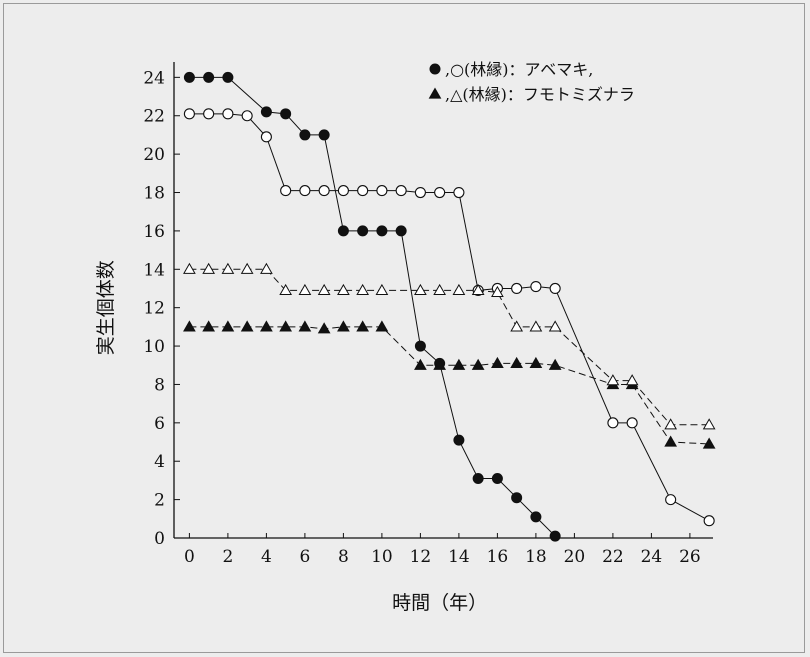 The image size is (810, 657). Describe the element at coordinates (159, 501) in the screenshot. I see `y-tick-label: 2` at that location.